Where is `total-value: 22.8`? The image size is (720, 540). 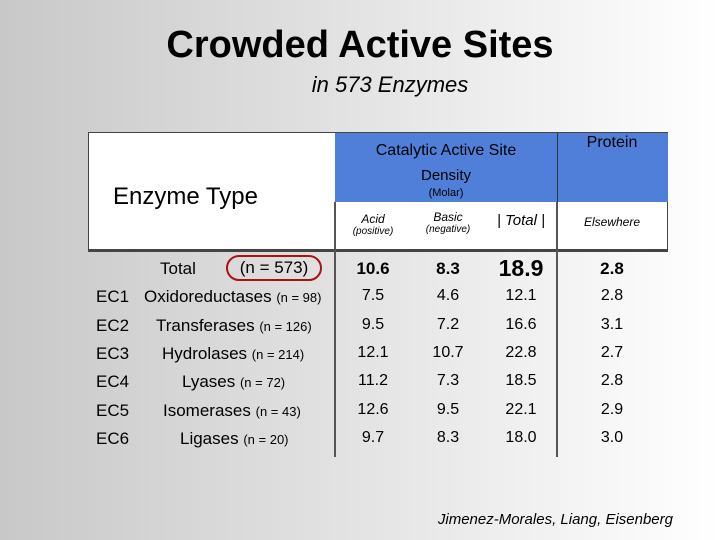 total-value: 22.8 is located at coordinates (521, 352).